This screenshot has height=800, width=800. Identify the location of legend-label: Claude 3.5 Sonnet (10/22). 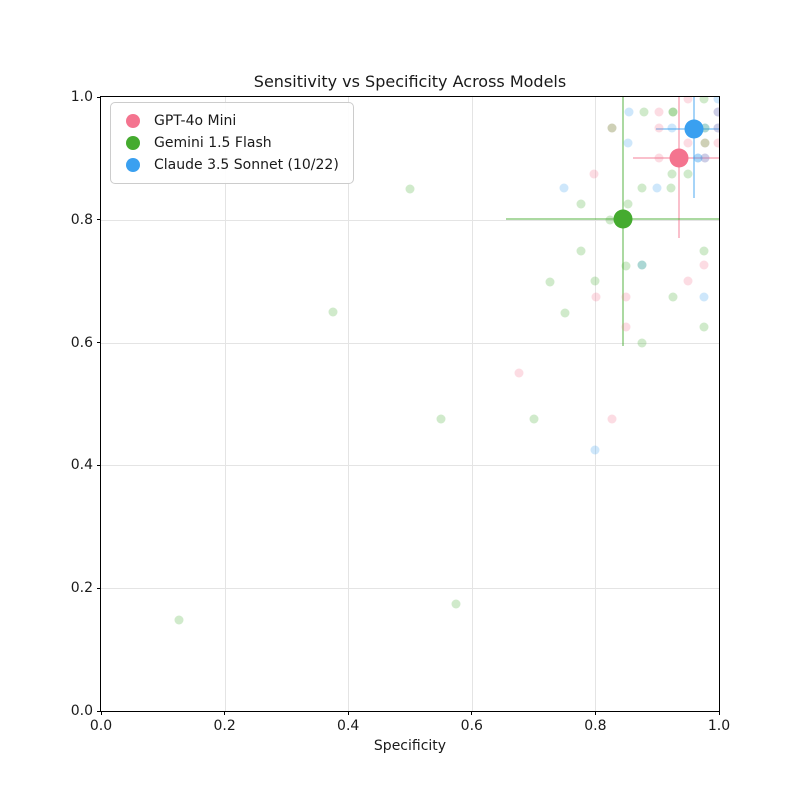
(246, 165).